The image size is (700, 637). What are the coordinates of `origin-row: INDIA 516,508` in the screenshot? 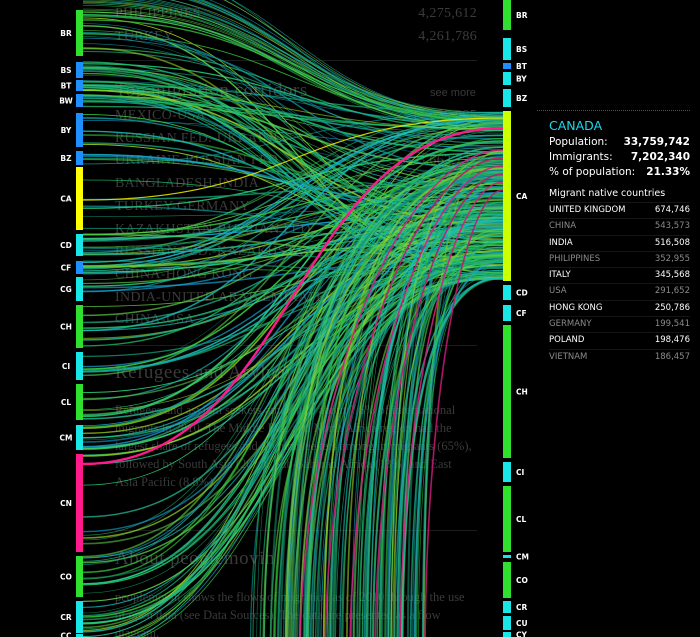 It's located at (619, 242).